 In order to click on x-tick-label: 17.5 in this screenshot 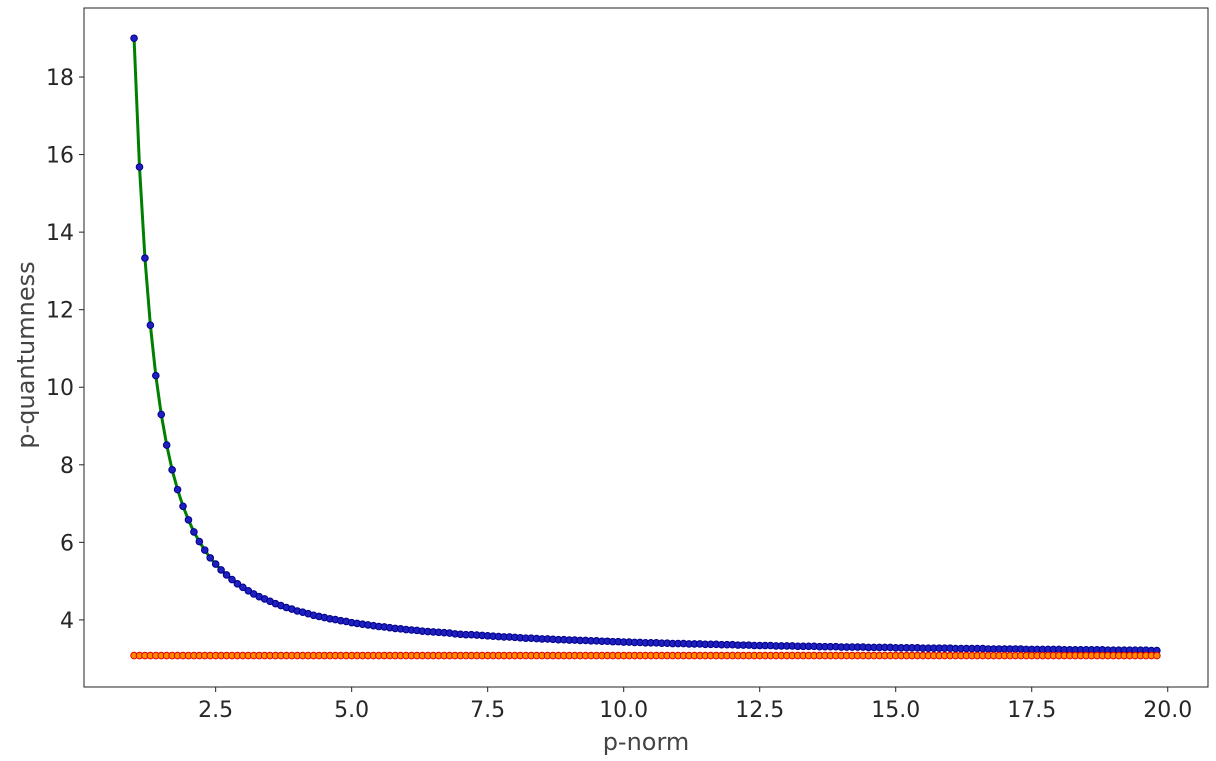, I will do `click(1031, 710)`.